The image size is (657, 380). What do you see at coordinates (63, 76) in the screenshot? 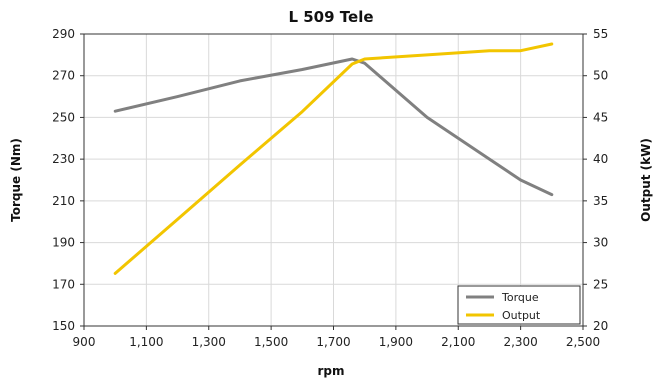
I see `y-tick-label: 270` at bounding box center [63, 76].